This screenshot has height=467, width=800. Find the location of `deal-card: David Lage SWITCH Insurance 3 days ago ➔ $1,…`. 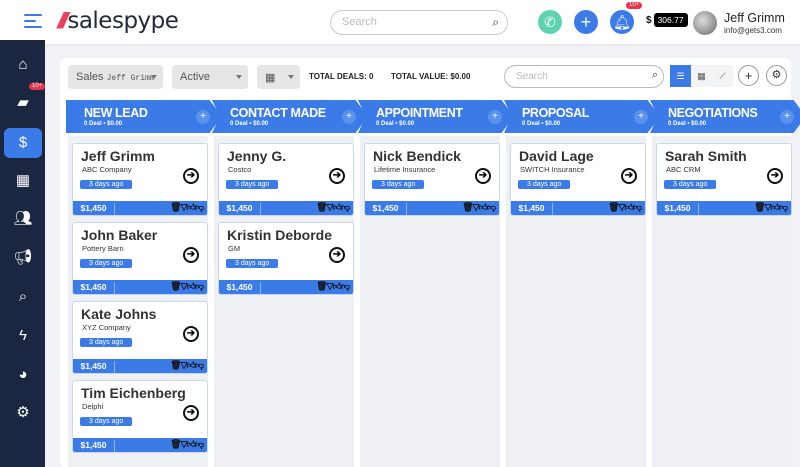

deal-card: David Lage SWITCH Insurance 3 days ago ➔ $1,… is located at coordinates (578, 179).